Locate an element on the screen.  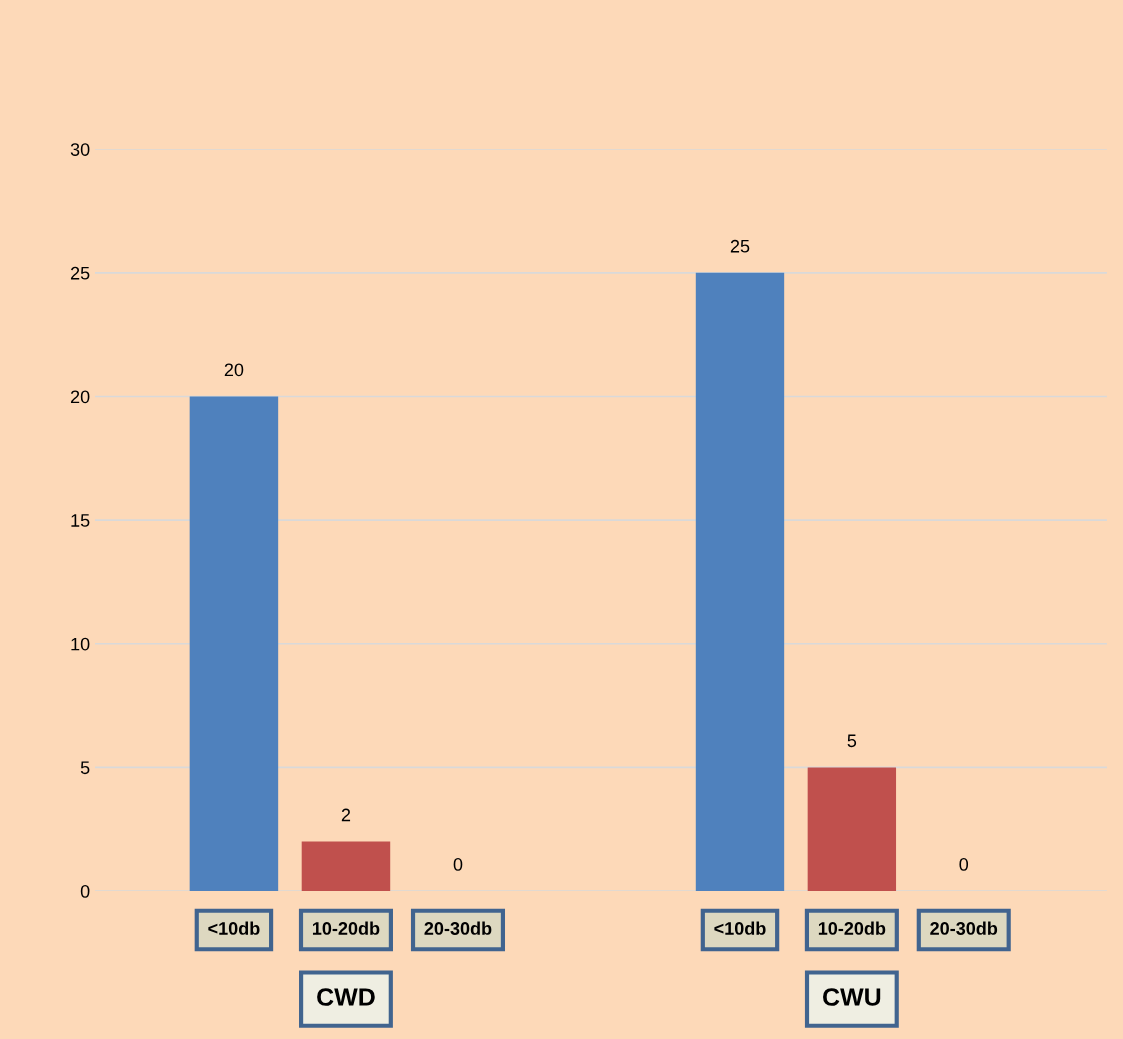
data-label: 5 is located at coordinates (852, 741).